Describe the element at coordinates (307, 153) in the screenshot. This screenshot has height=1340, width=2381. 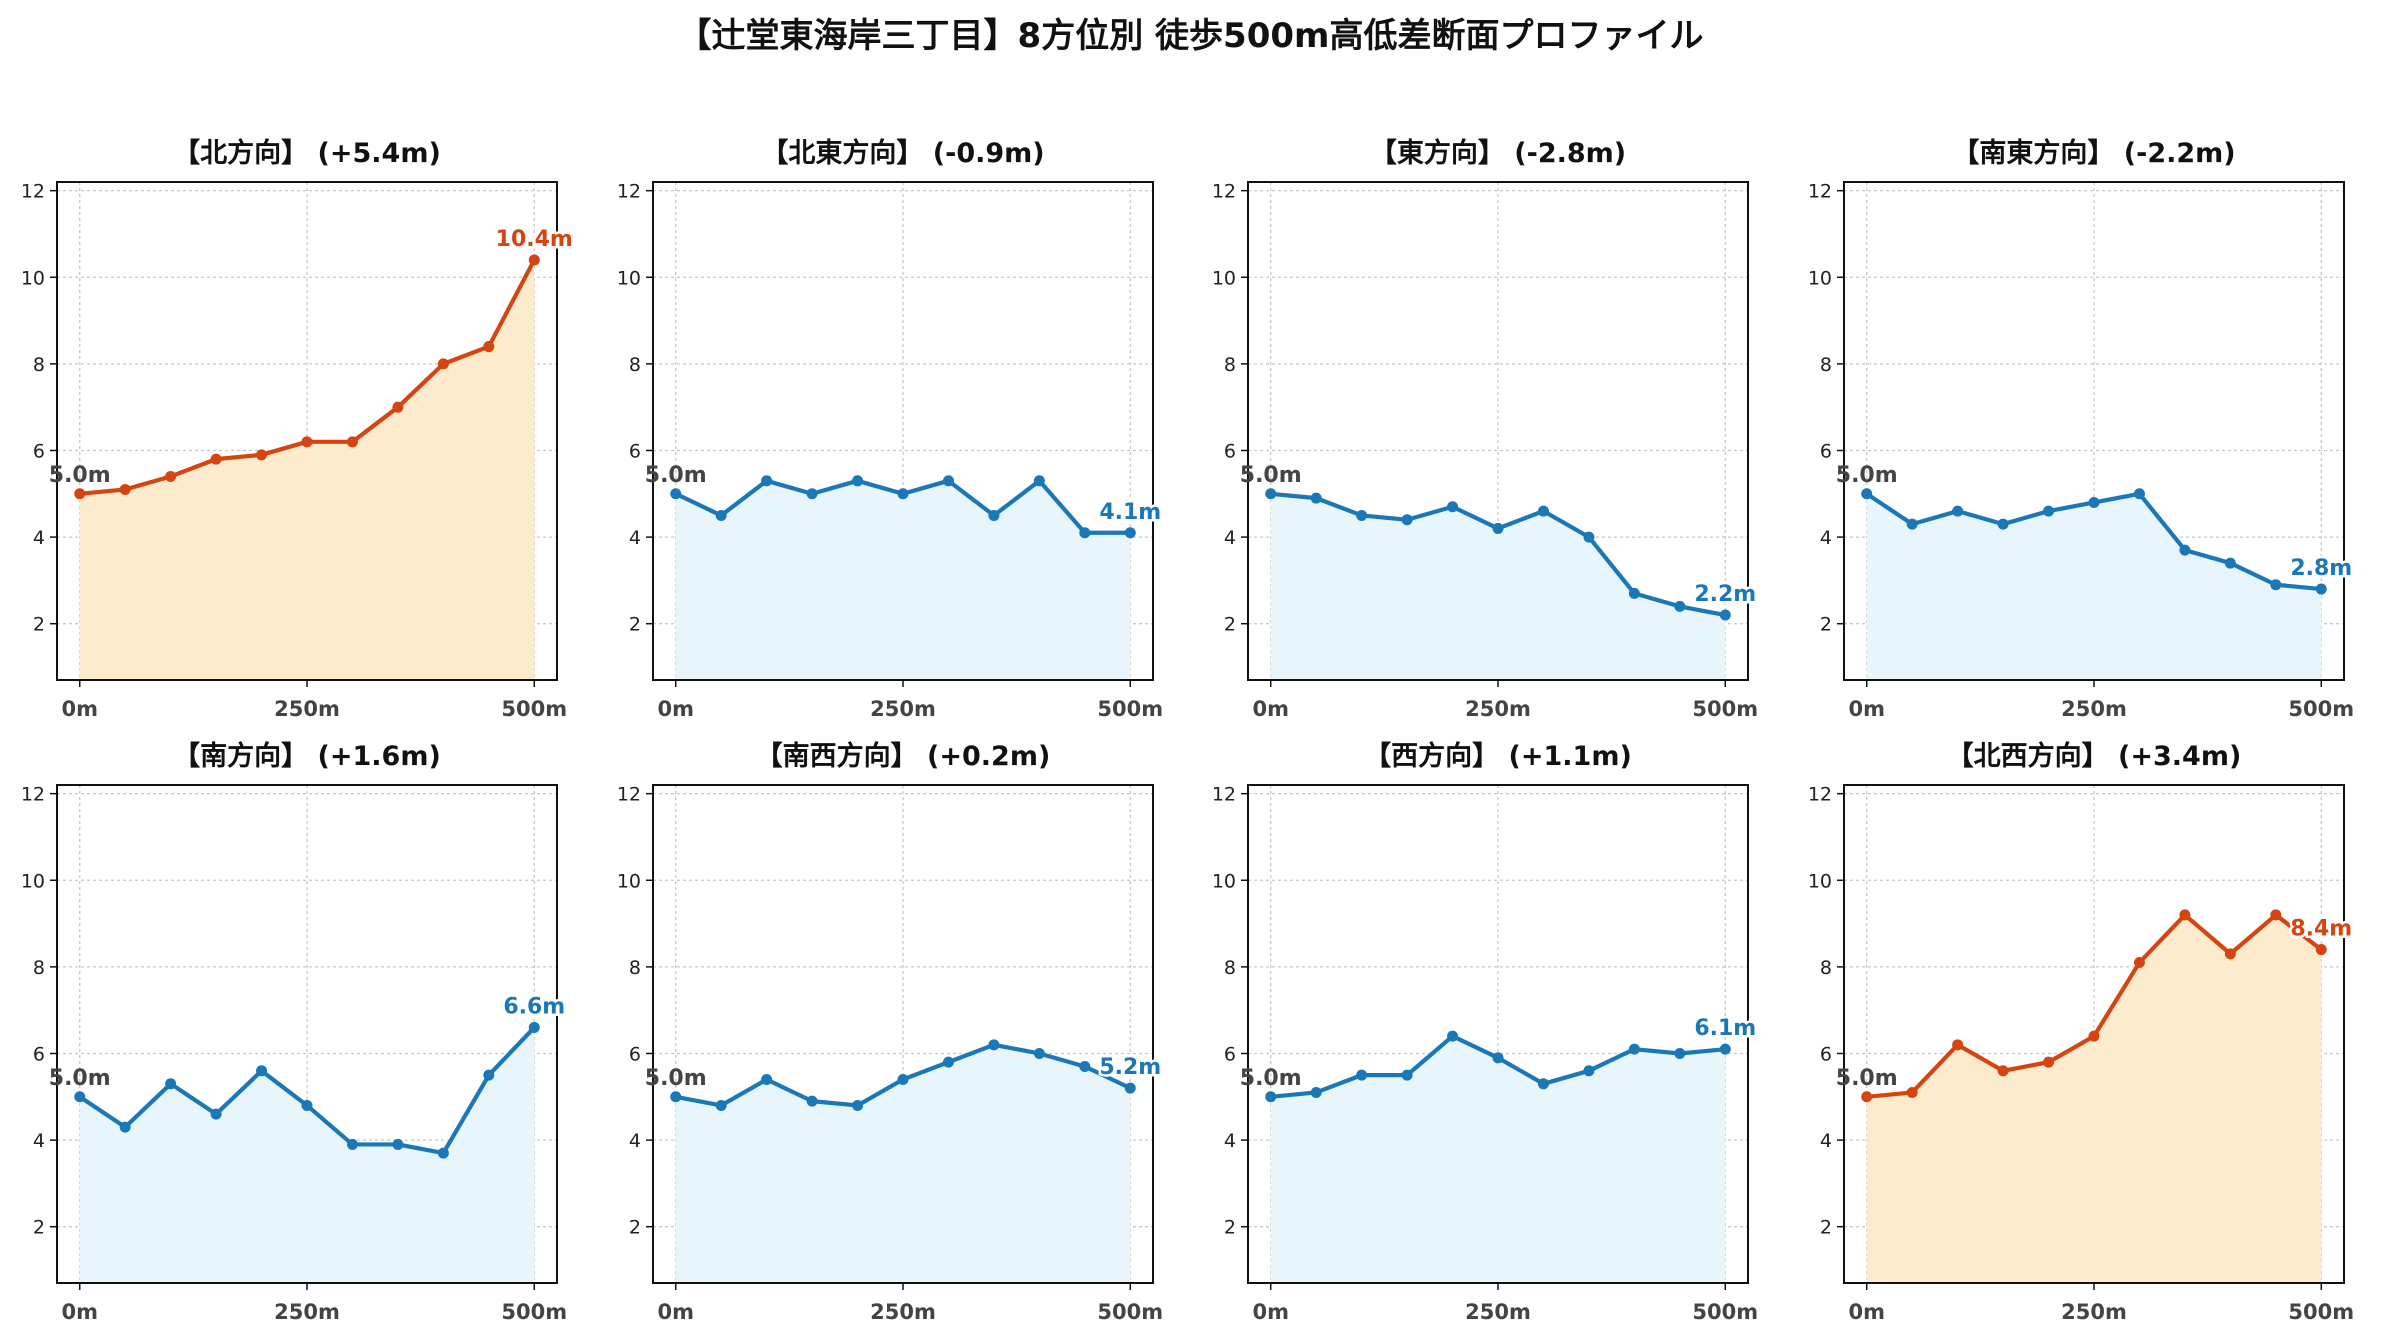
I see `panel-title: 【北方向】 (+5.4m)` at that location.